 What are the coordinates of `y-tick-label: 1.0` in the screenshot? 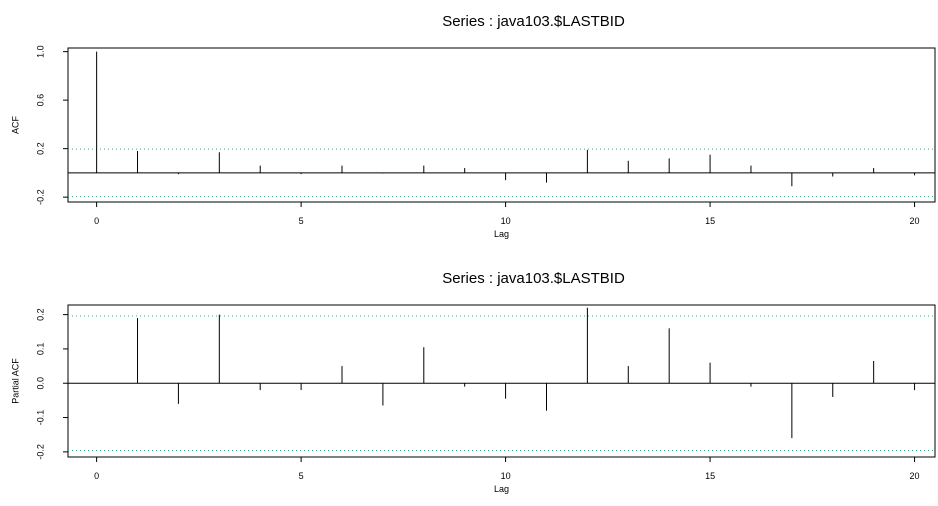 It's located at (40, 51).